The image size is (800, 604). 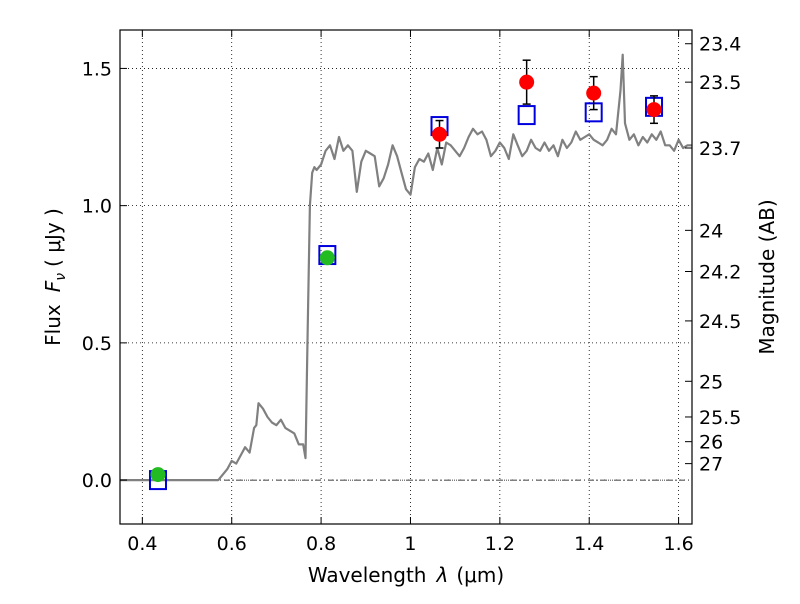 I want to click on magnitude-tick-label: 24.5, so click(x=720, y=322).